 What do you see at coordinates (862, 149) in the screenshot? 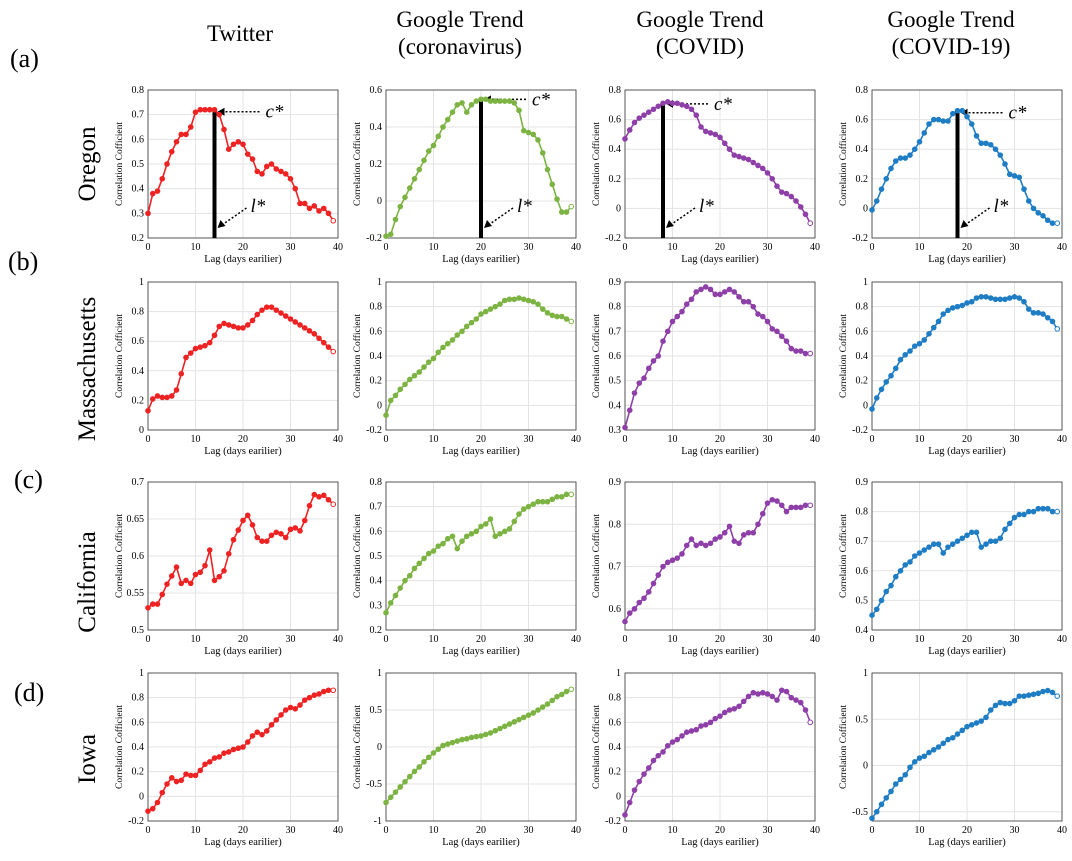
I see `y-tick-label: 0.4` at bounding box center [862, 149].